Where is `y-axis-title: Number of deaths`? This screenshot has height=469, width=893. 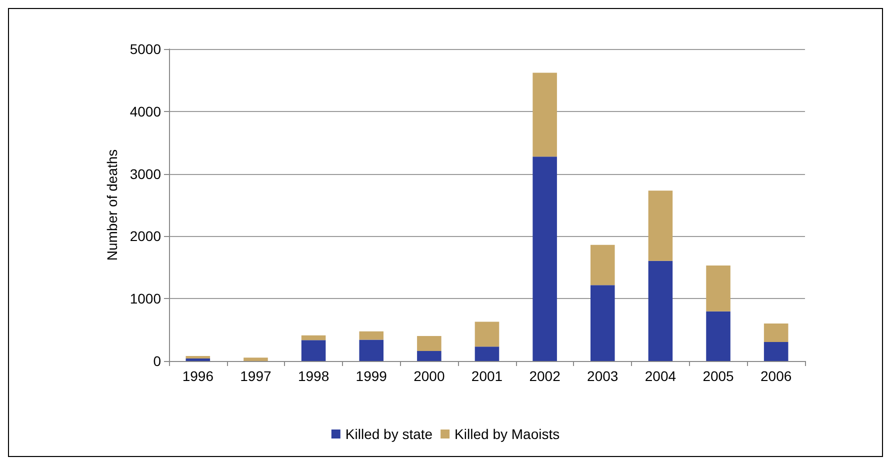
y-axis-title: Number of deaths is located at coordinates (112, 205).